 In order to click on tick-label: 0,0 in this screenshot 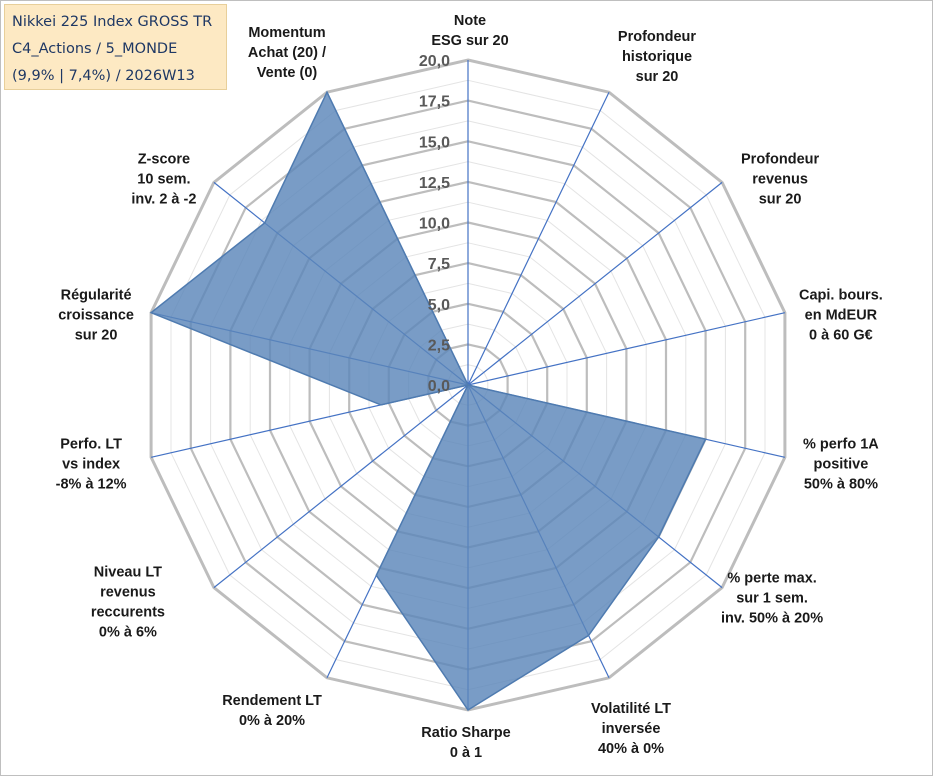, I will do `click(439, 386)`.